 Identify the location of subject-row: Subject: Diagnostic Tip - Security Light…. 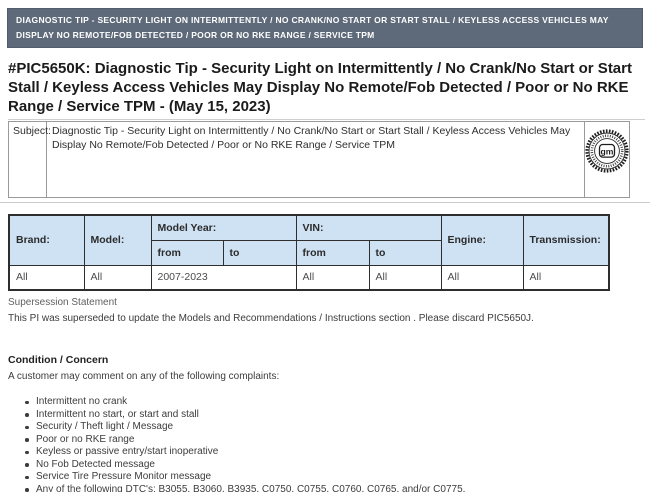
(319, 159).